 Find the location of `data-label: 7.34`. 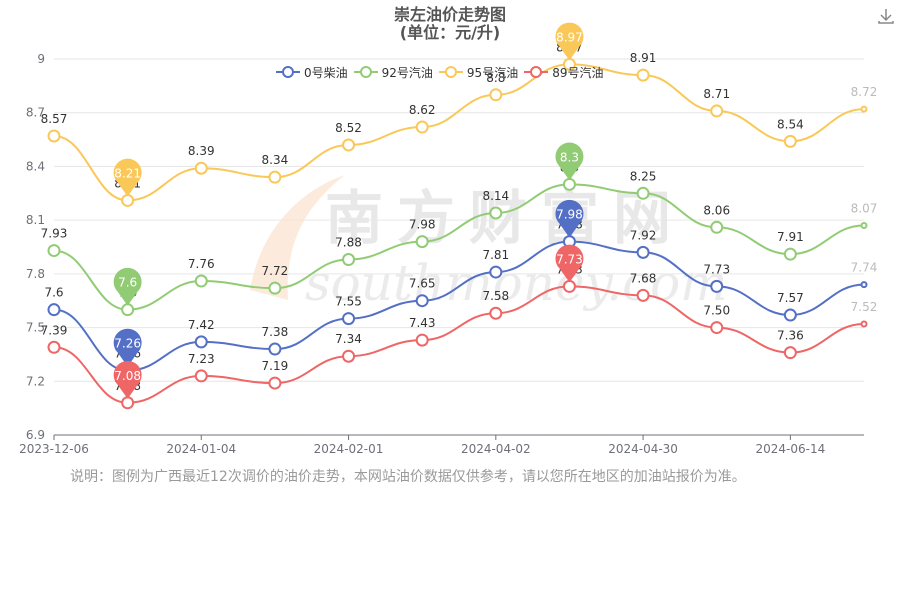

data-label: 7.34 is located at coordinates (348, 339).